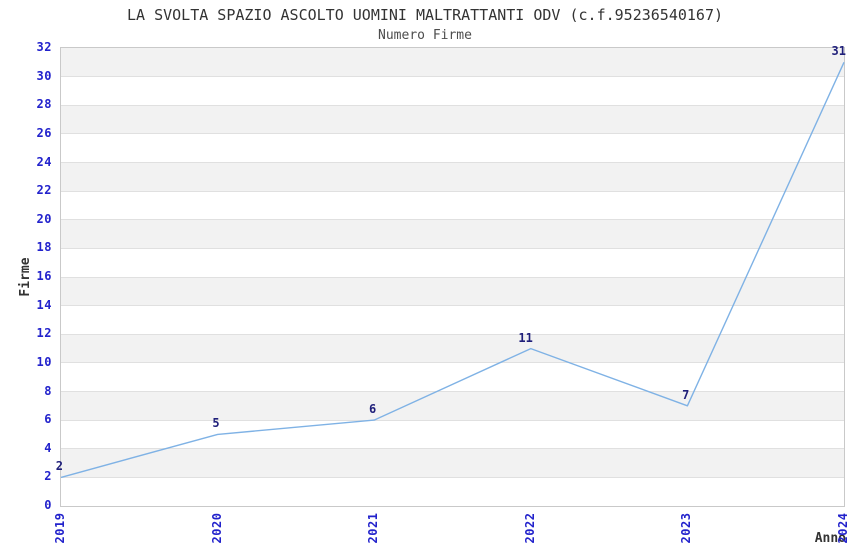  Describe the element at coordinates (425, 35) in the screenshot. I see `chart-subtitle: Numero Firme` at that location.